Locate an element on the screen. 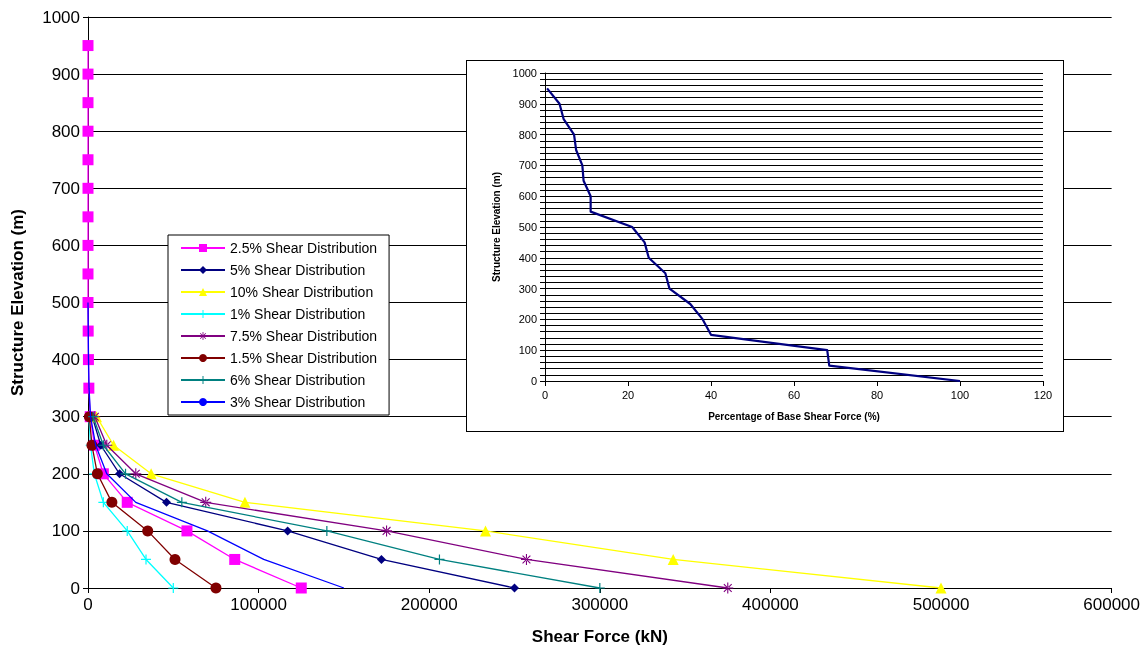 The width and height of the screenshot is (1143, 667). x-tick-label: 20 is located at coordinates (628, 394).